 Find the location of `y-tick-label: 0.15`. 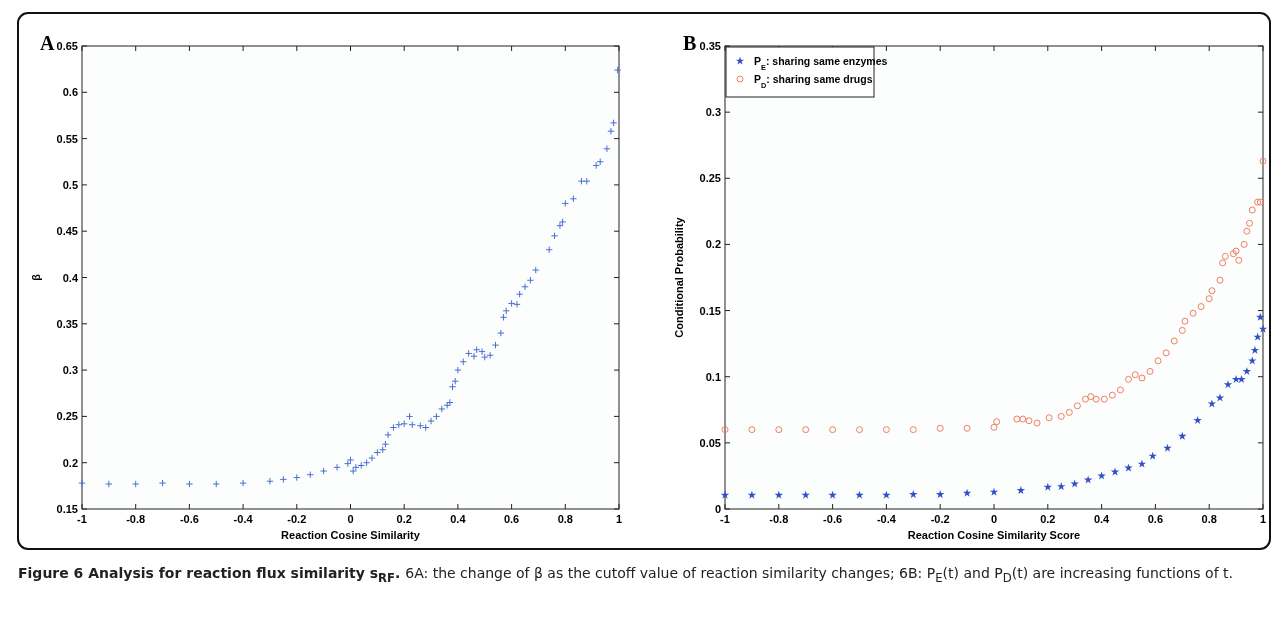

y-tick-label: 0.15 is located at coordinates (67, 509).